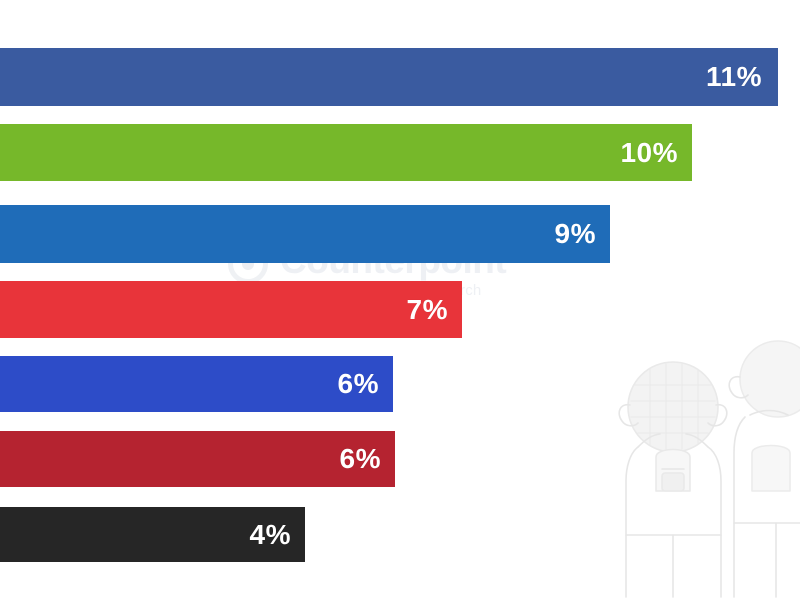 The width and height of the screenshot is (800, 600). Describe the element at coordinates (270, 534) in the screenshot. I see `bar-value-label-7: 4%` at that location.